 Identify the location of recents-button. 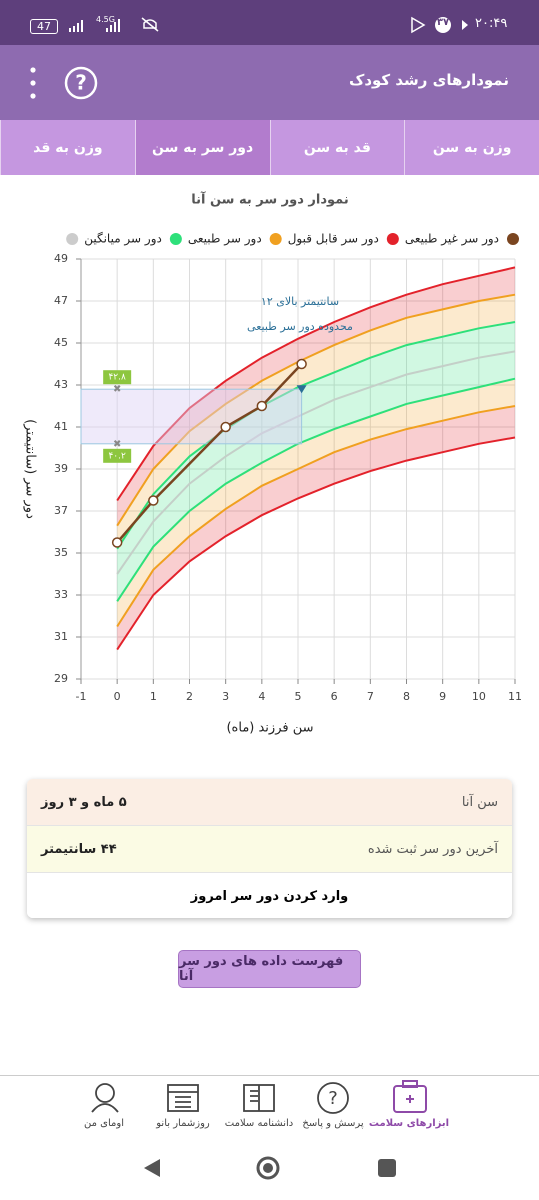
(387, 1168).